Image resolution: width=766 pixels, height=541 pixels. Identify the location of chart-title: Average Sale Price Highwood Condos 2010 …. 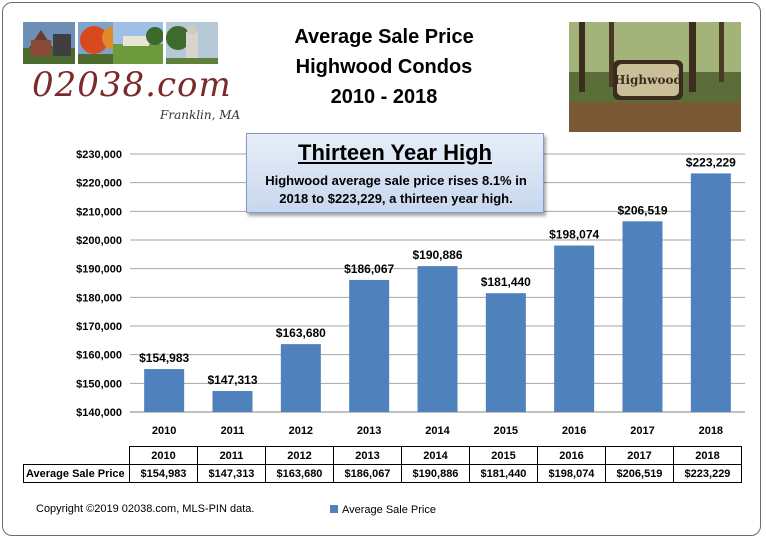
(384, 67).